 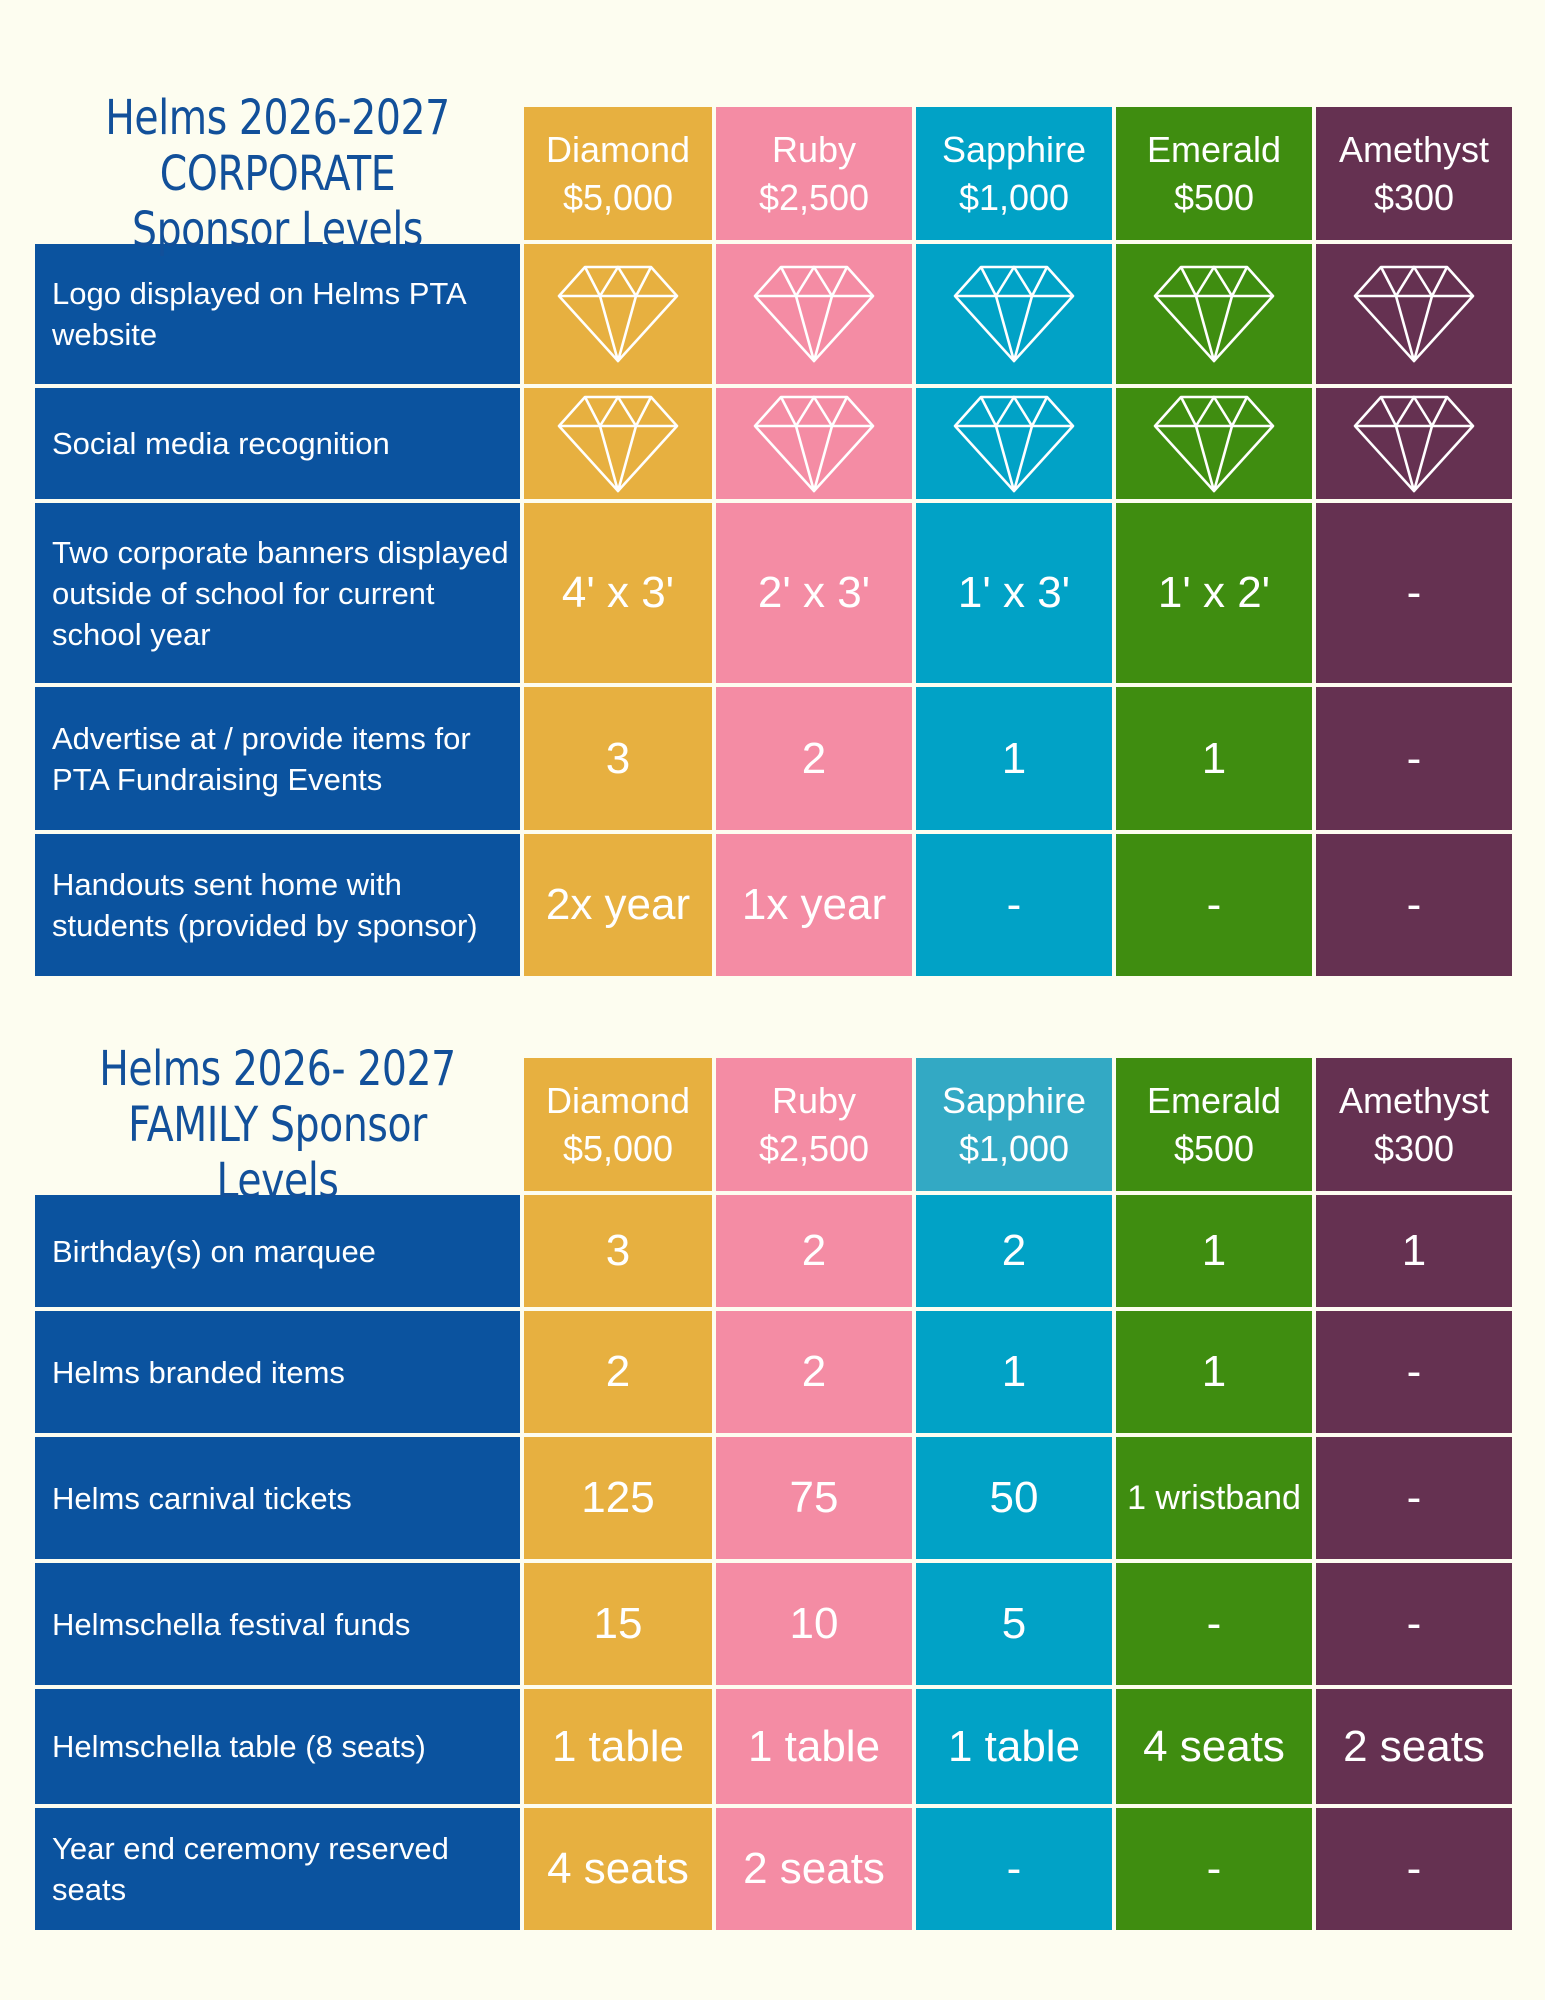 I want to click on family-feature-label: Helms carnival tickets, so click(x=277, y=1498).